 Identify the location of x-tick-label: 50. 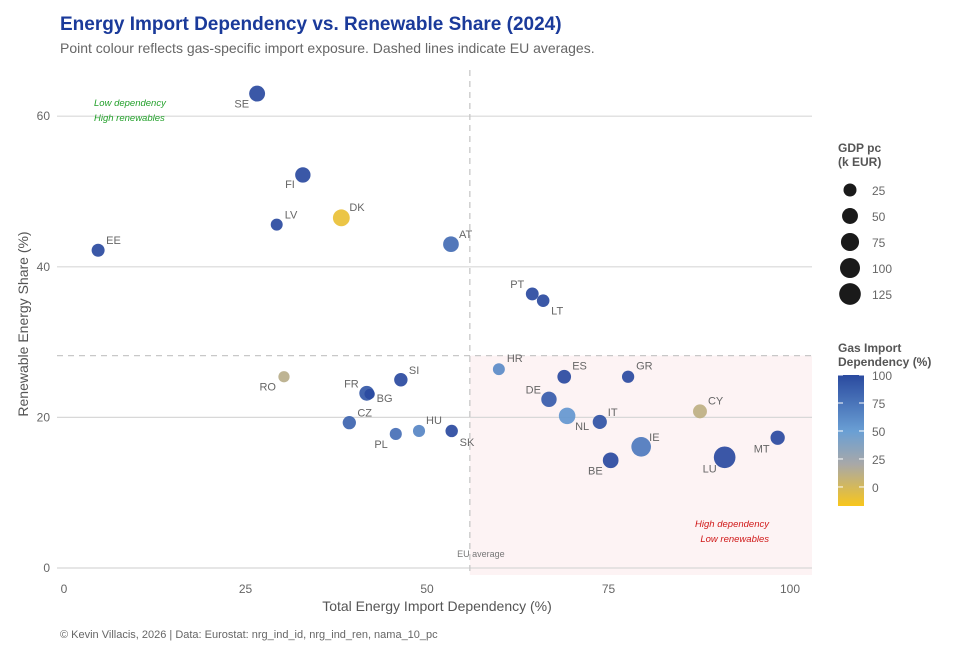
(427, 589).